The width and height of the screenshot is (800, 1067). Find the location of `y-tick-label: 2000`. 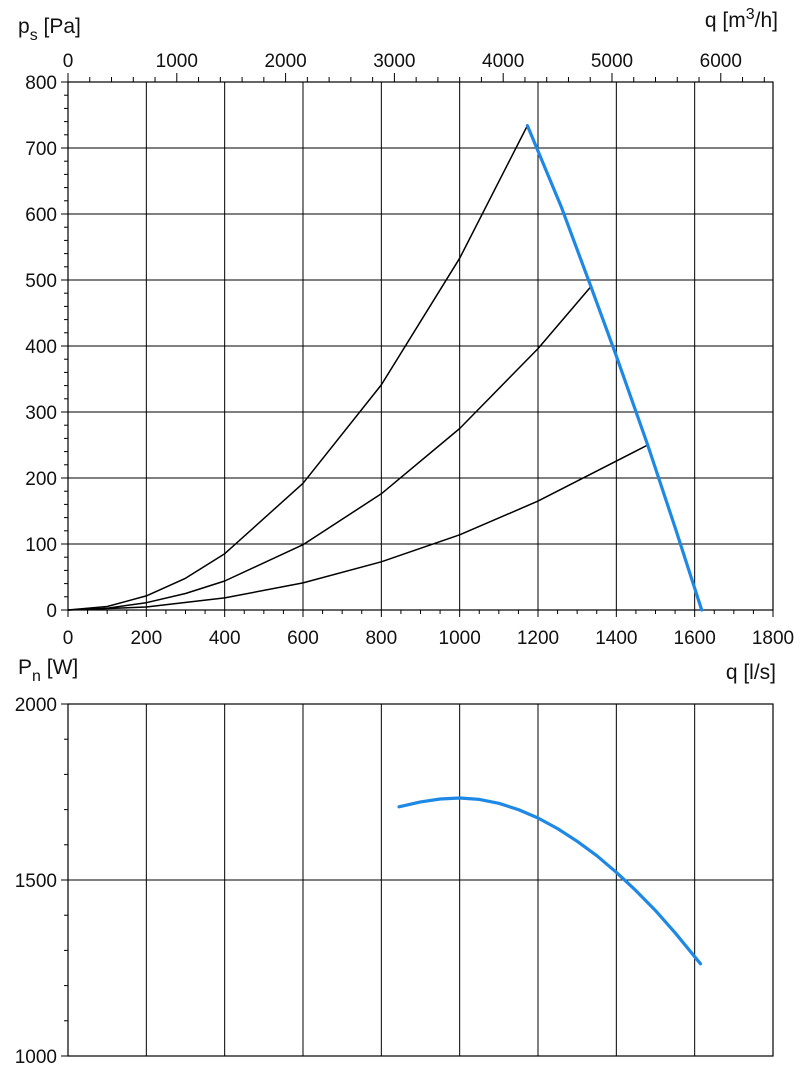

y-tick-label: 2000 is located at coordinates (36, 705).